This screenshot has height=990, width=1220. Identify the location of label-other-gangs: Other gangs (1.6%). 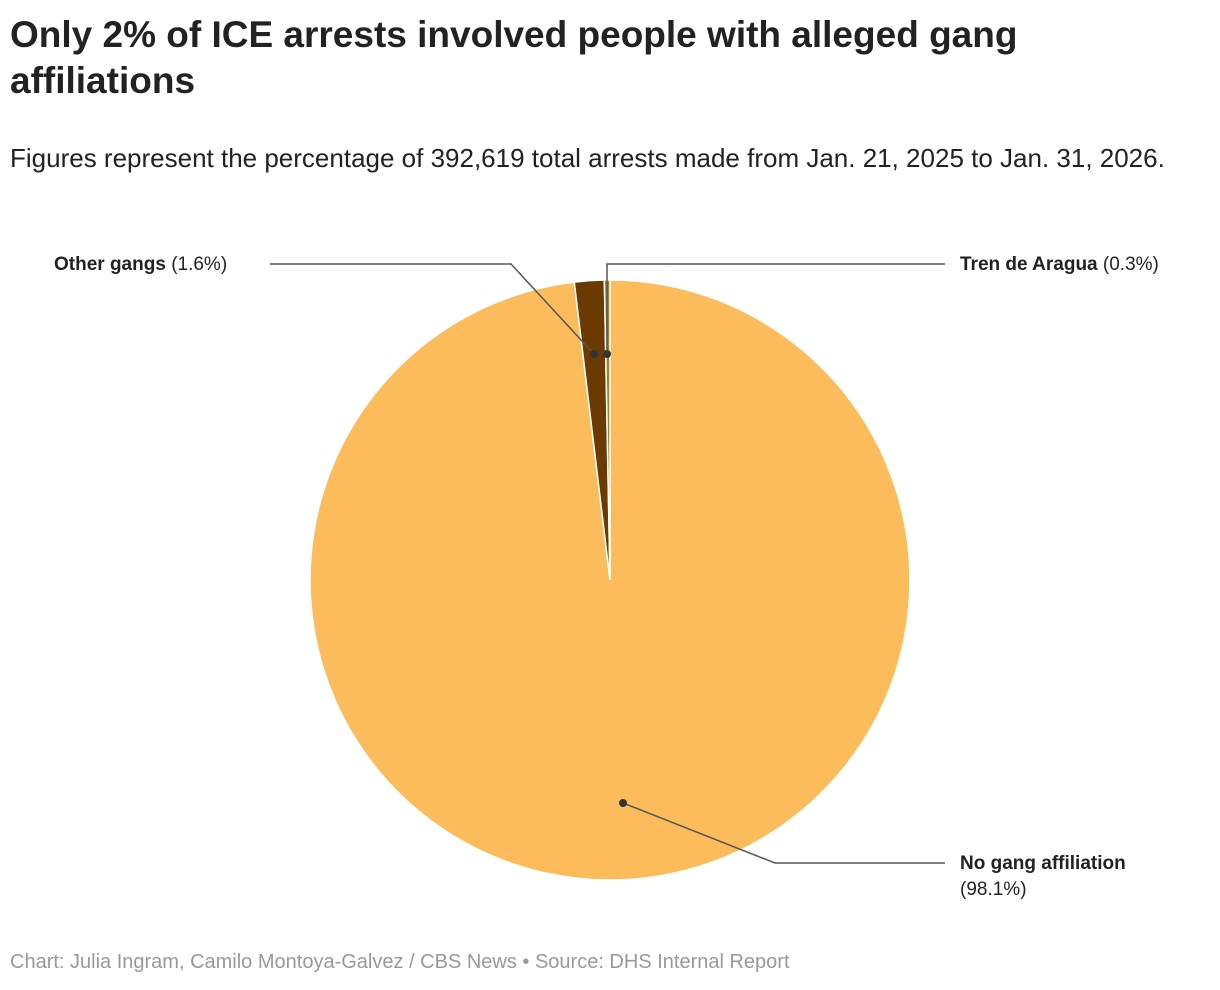
(140, 265).